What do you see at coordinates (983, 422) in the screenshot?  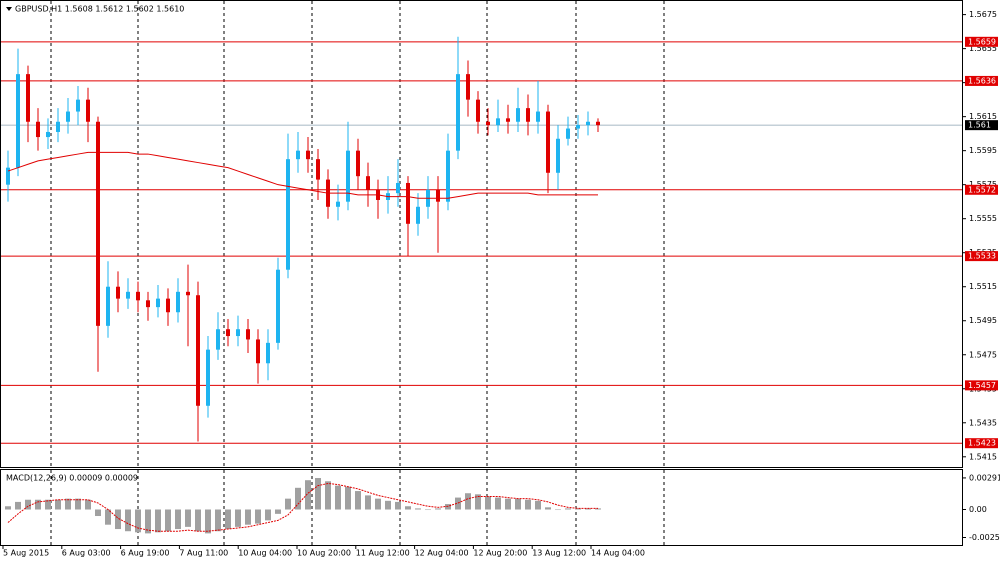 I see `y-tick-label: 1.5435` at bounding box center [983, 422].